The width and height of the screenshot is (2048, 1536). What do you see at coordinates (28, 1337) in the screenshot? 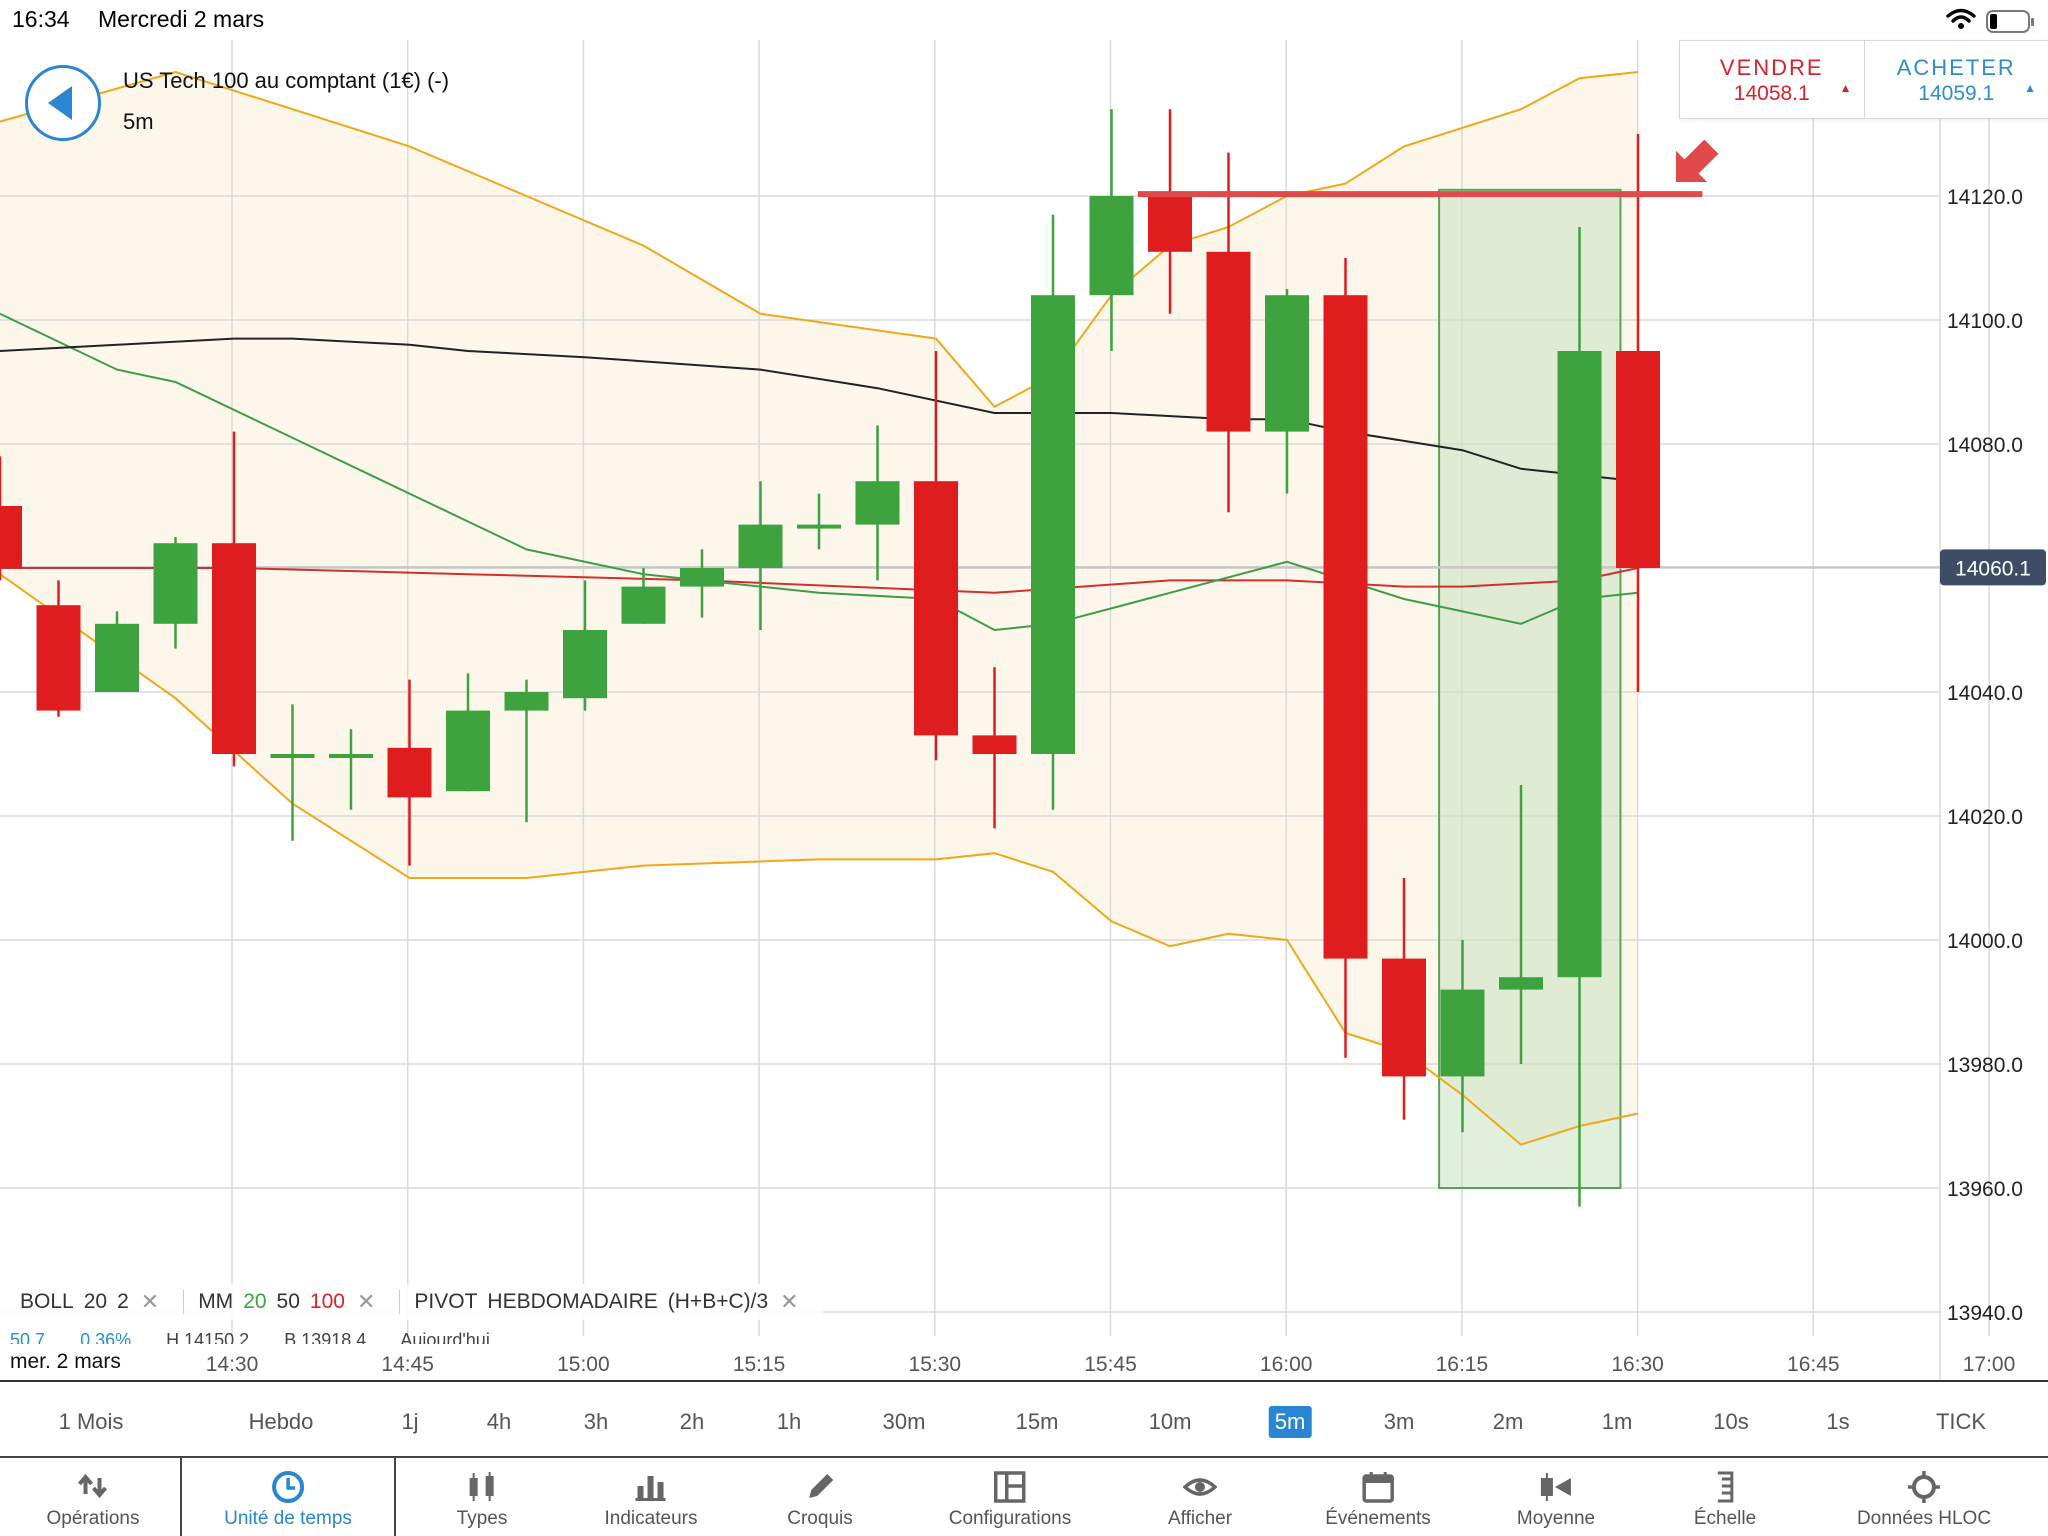
I see `indicator-value: 50.7` at bounding box center [28, 1337].